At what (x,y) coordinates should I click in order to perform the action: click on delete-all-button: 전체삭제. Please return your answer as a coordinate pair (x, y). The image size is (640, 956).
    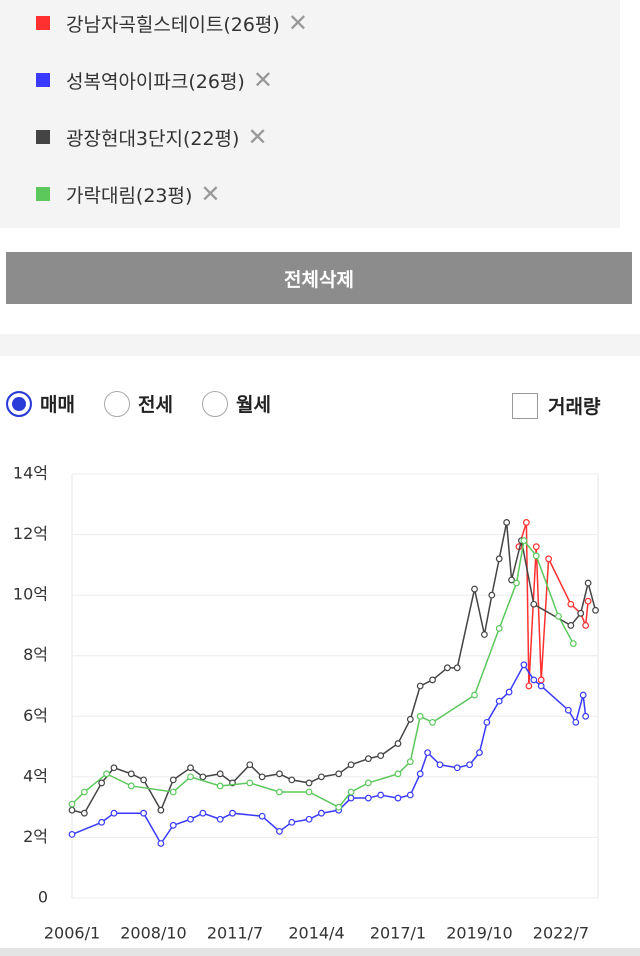
    Looking at the image, I should click on (319, 278).